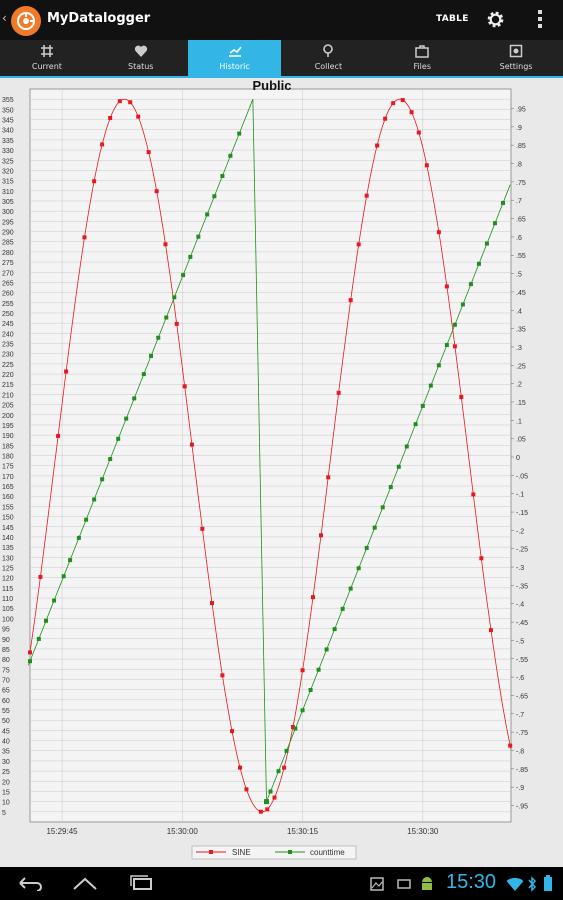  I want to click on left-tick-label: 180, so click(8, 457).